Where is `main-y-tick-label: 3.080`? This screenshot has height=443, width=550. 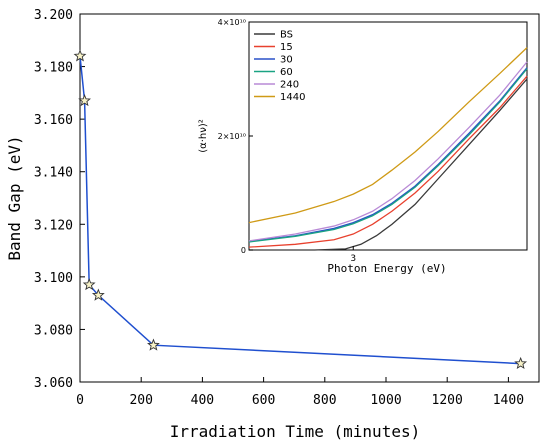 main-y-tick-label: 3.080 is located at coordinates (53, 330).